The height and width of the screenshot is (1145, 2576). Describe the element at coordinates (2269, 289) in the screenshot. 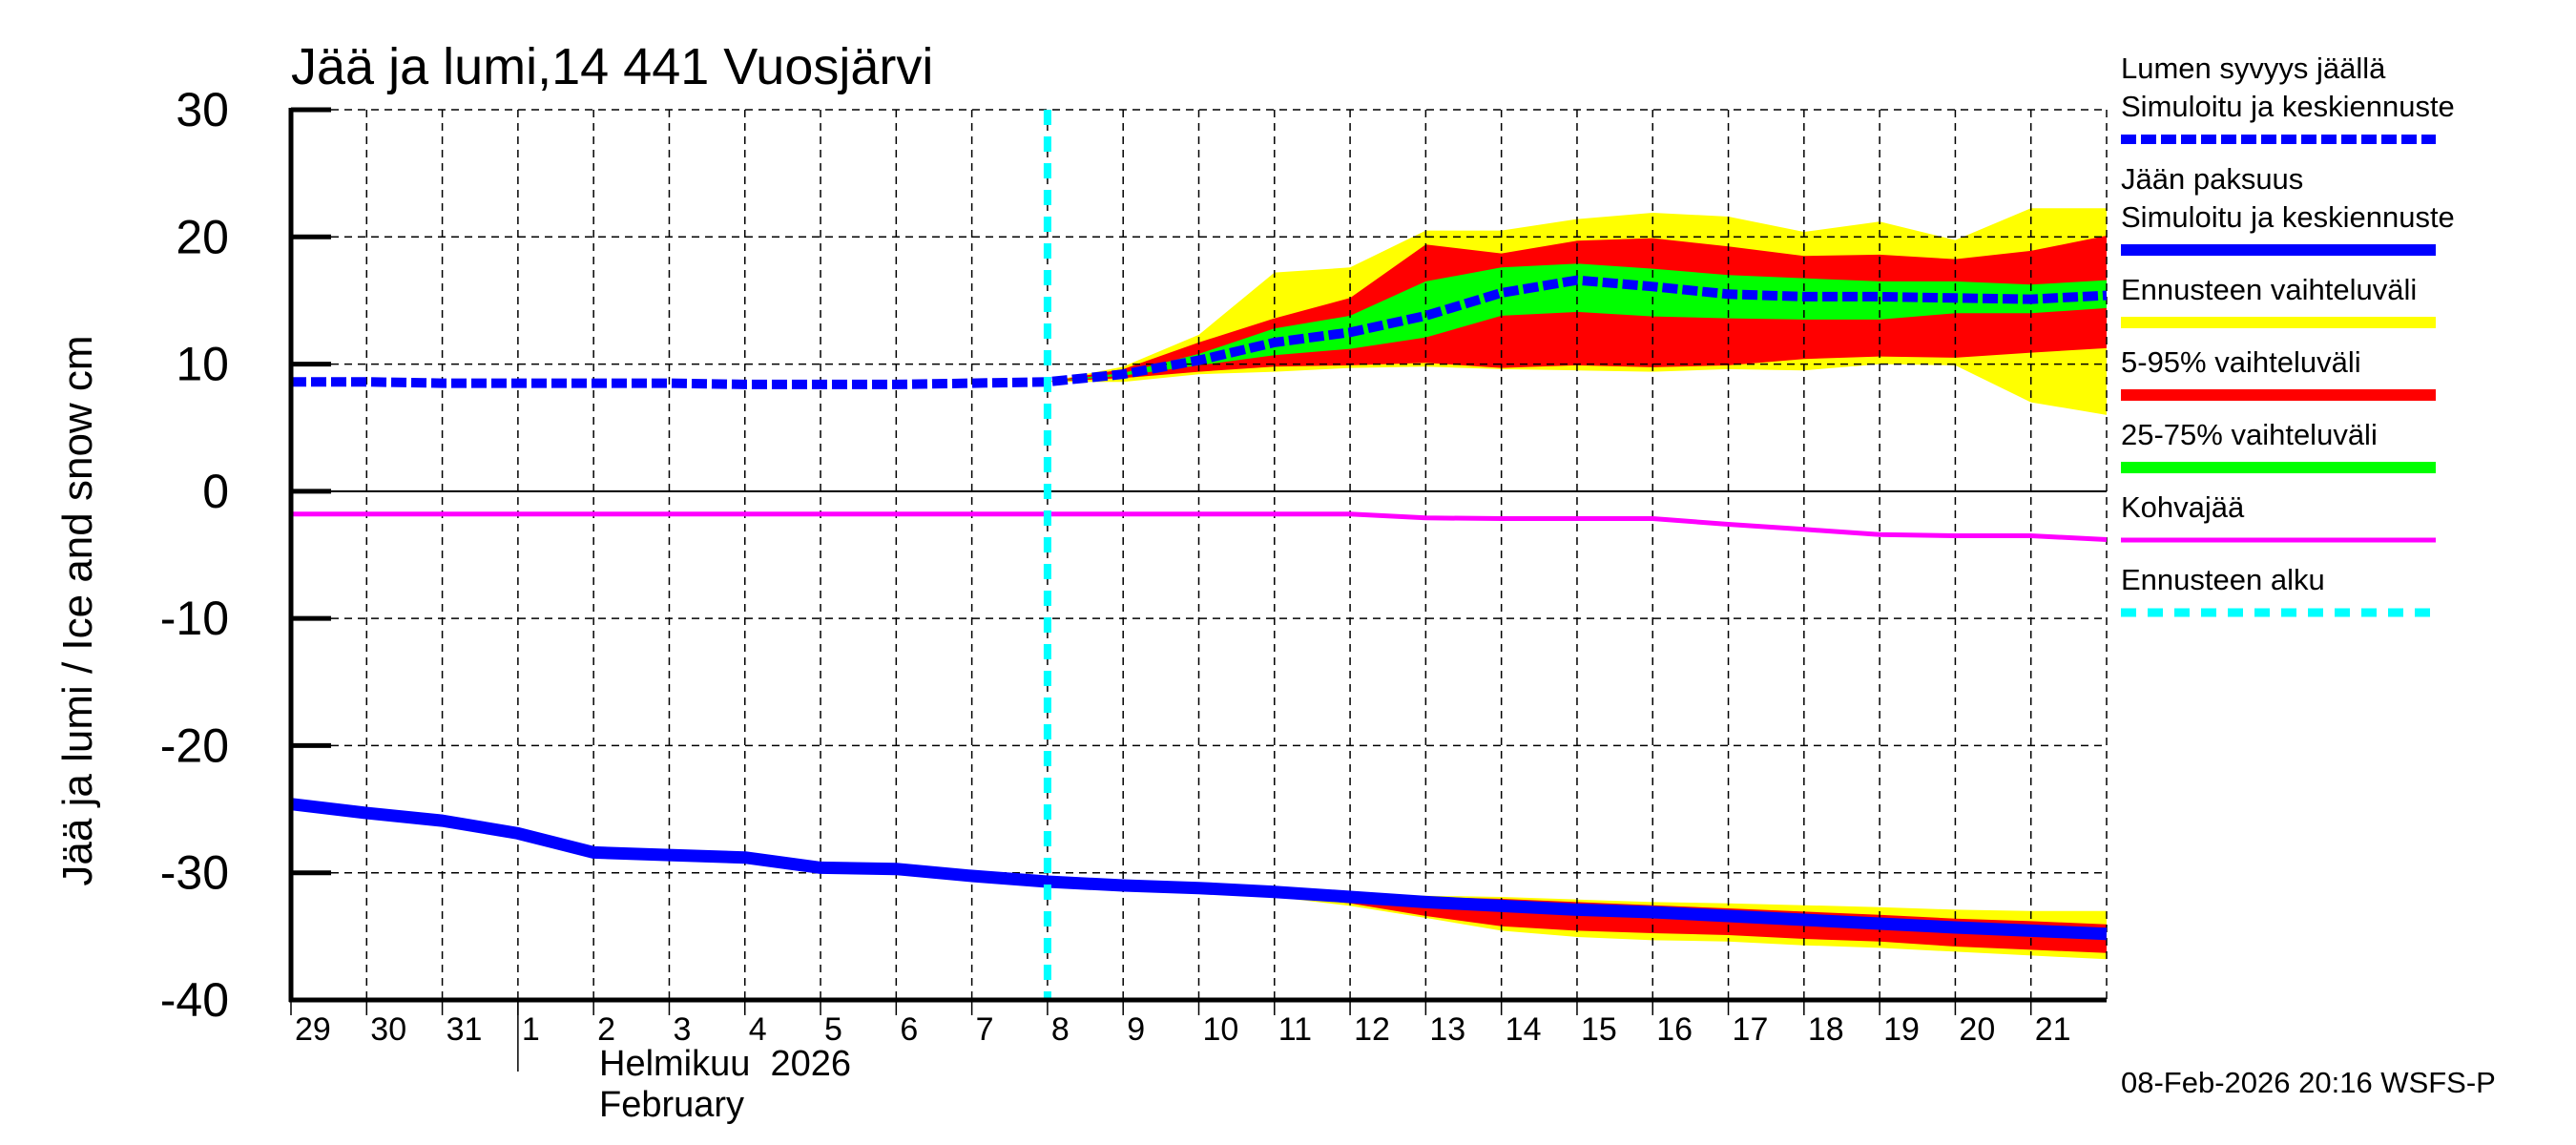

I see `legend-label: Ennusteen vaihteluväli` at that location.